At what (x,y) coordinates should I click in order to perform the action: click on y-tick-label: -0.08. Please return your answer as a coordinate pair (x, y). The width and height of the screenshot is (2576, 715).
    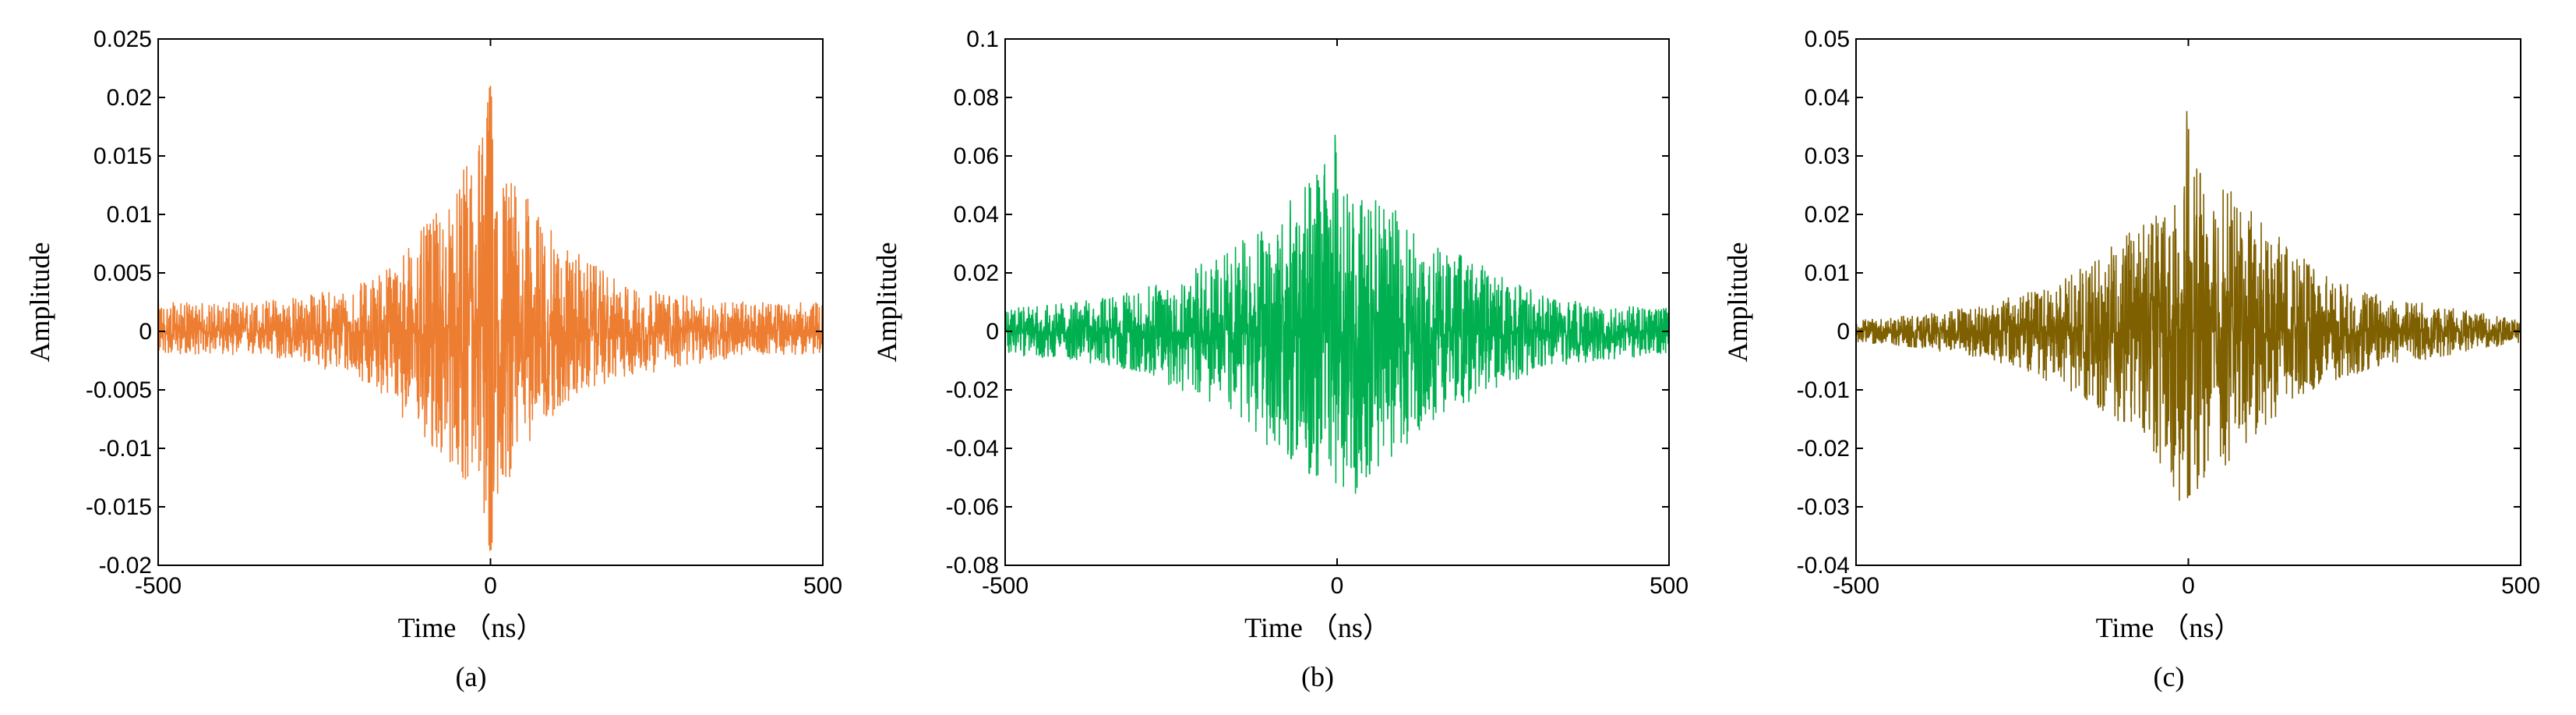
    Looking at the image, I should click on (972, 566).